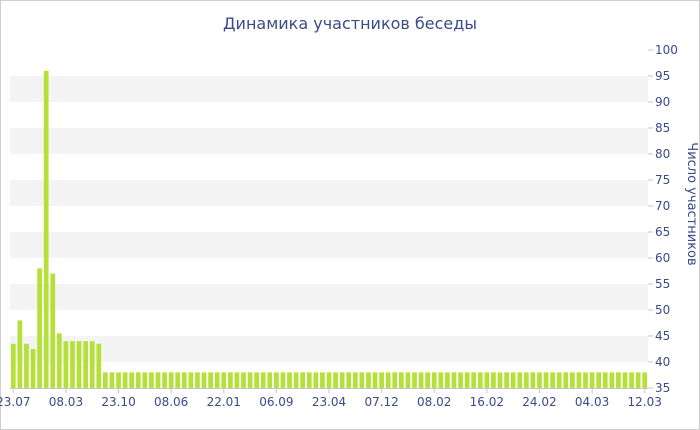 This screenshot has height=430, width=700. What do you see at coordinates (381, 402) in the screenshot?
I see `x-tick-label: 07.12` at bounding box center [381, 402].